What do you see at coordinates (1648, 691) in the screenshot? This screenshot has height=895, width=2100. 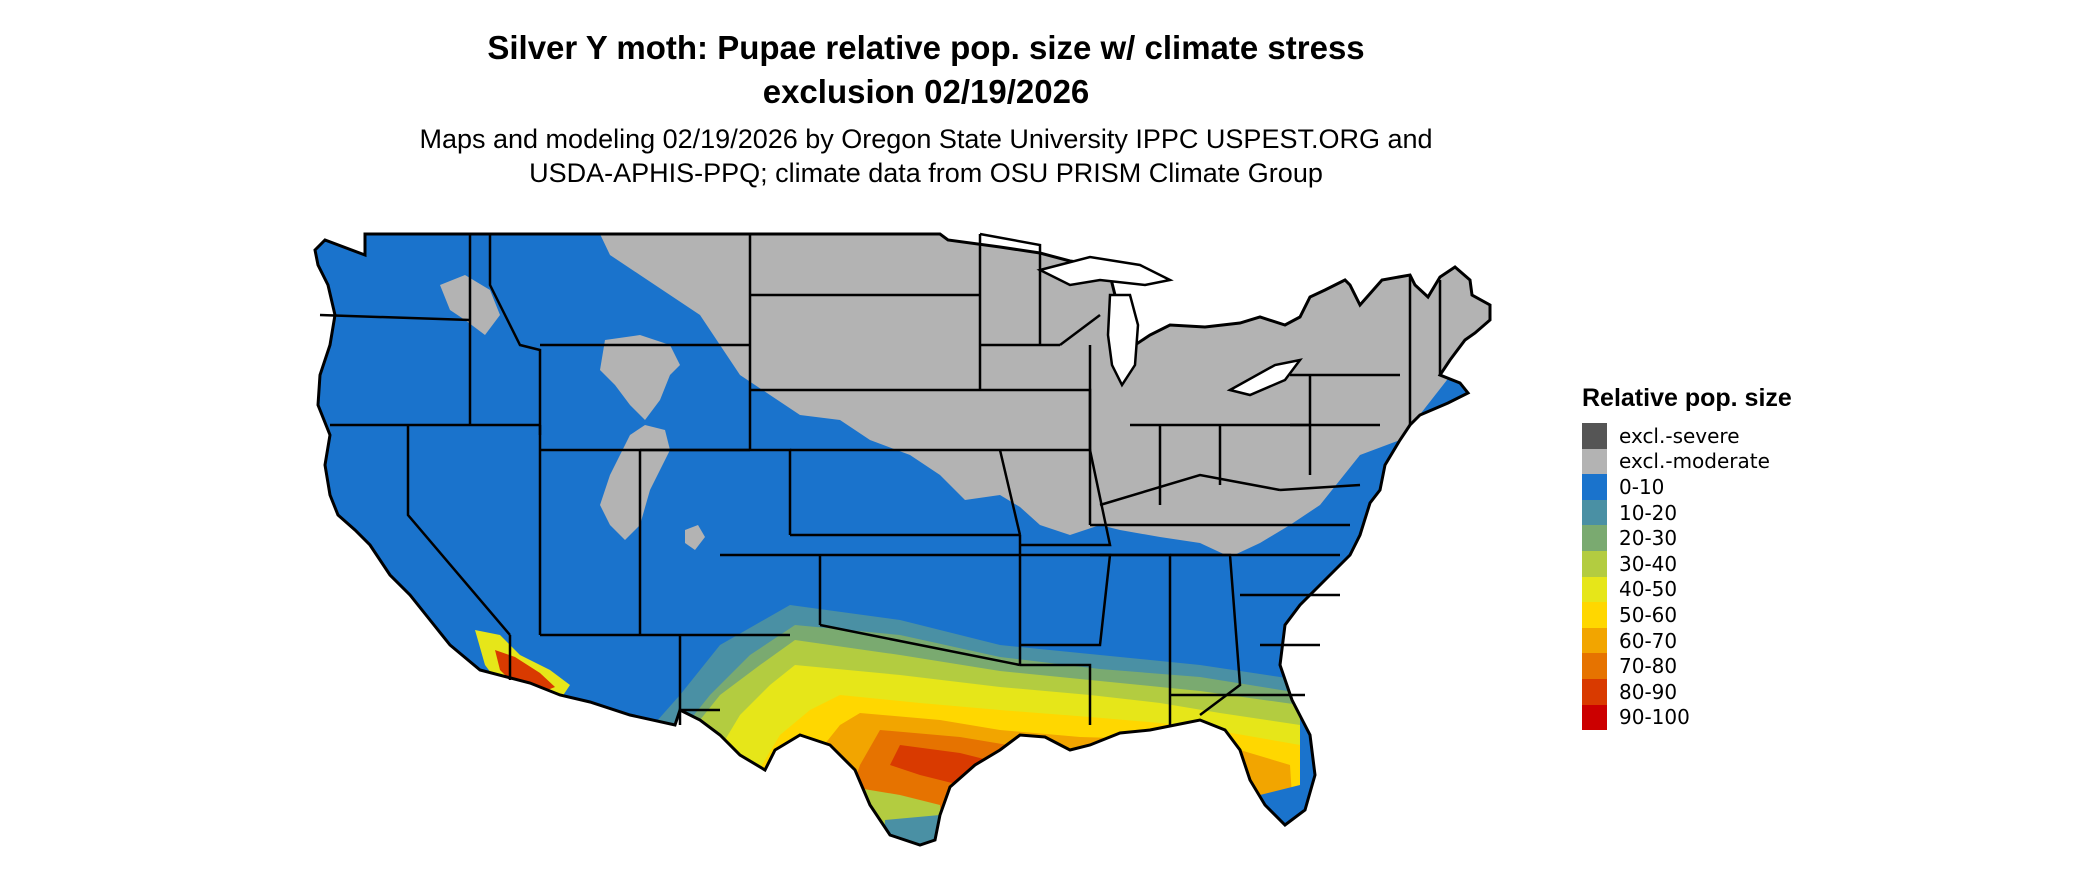 I see `legend-label: 80-90` at bounding box center [1648, 691].